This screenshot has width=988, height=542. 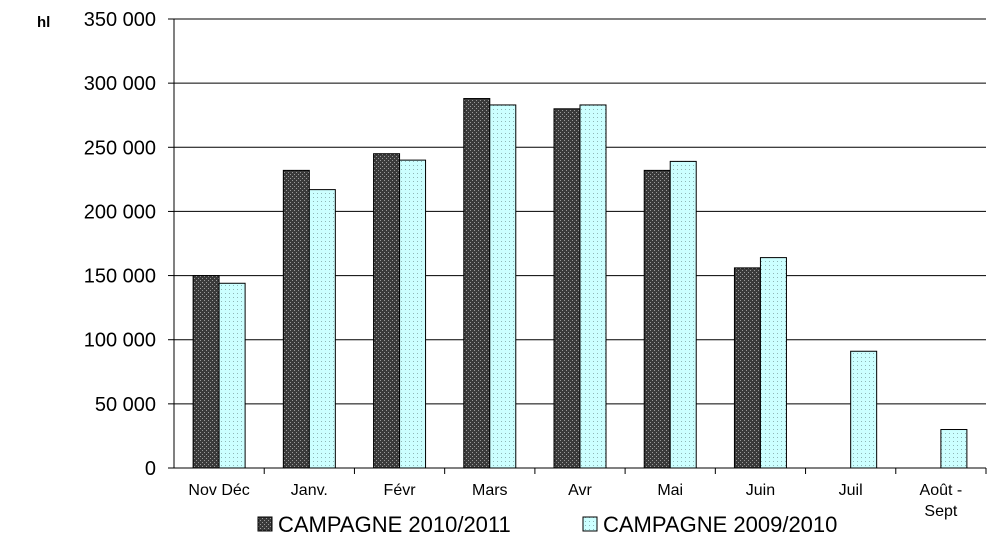 I want to click on x-category-label: Juil, so click(x=851, y=490).